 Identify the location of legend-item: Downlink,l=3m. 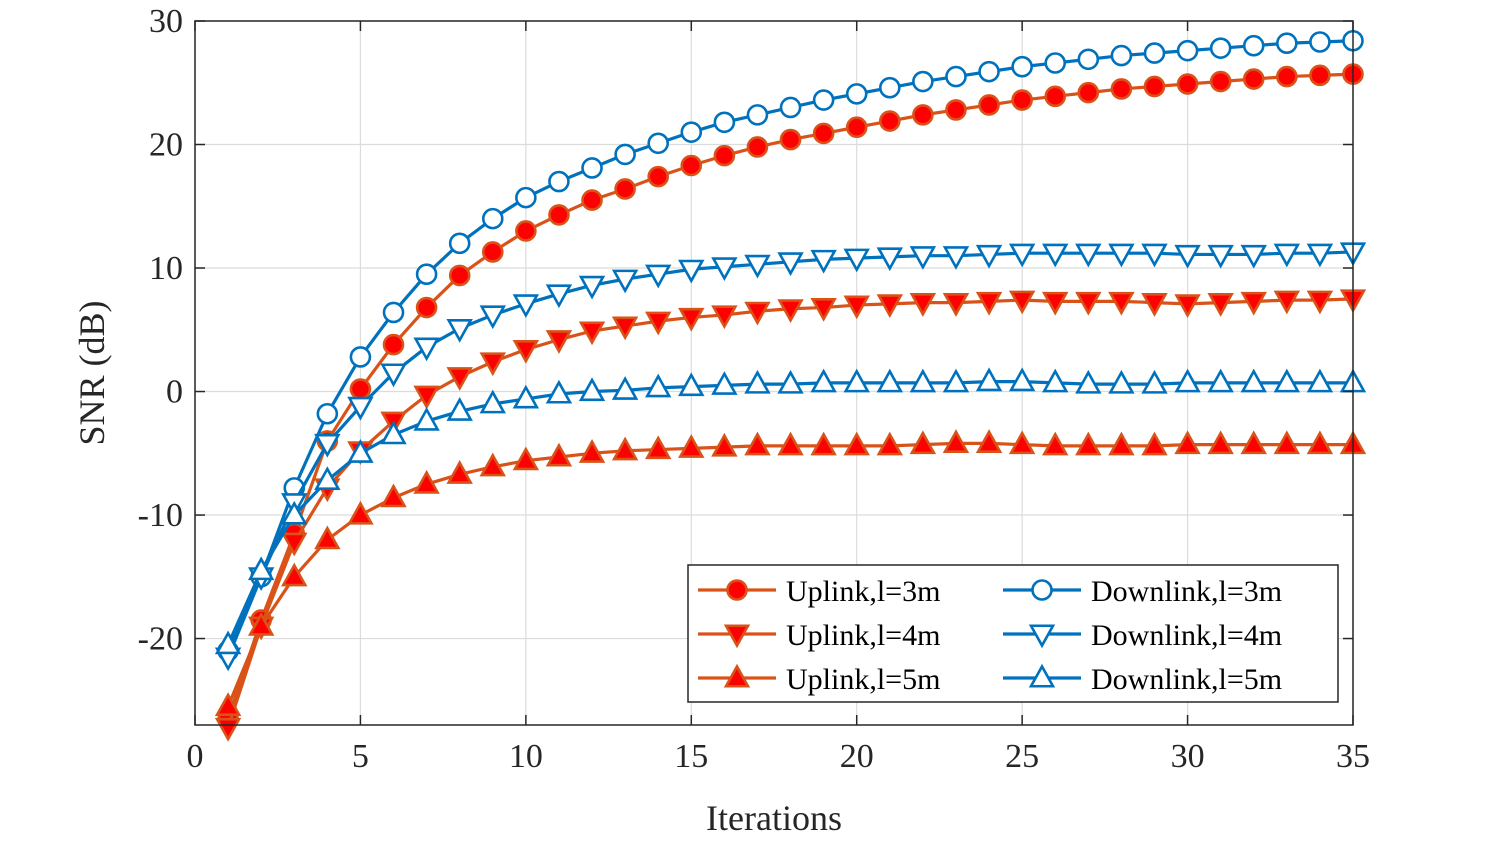
(1142, 591).